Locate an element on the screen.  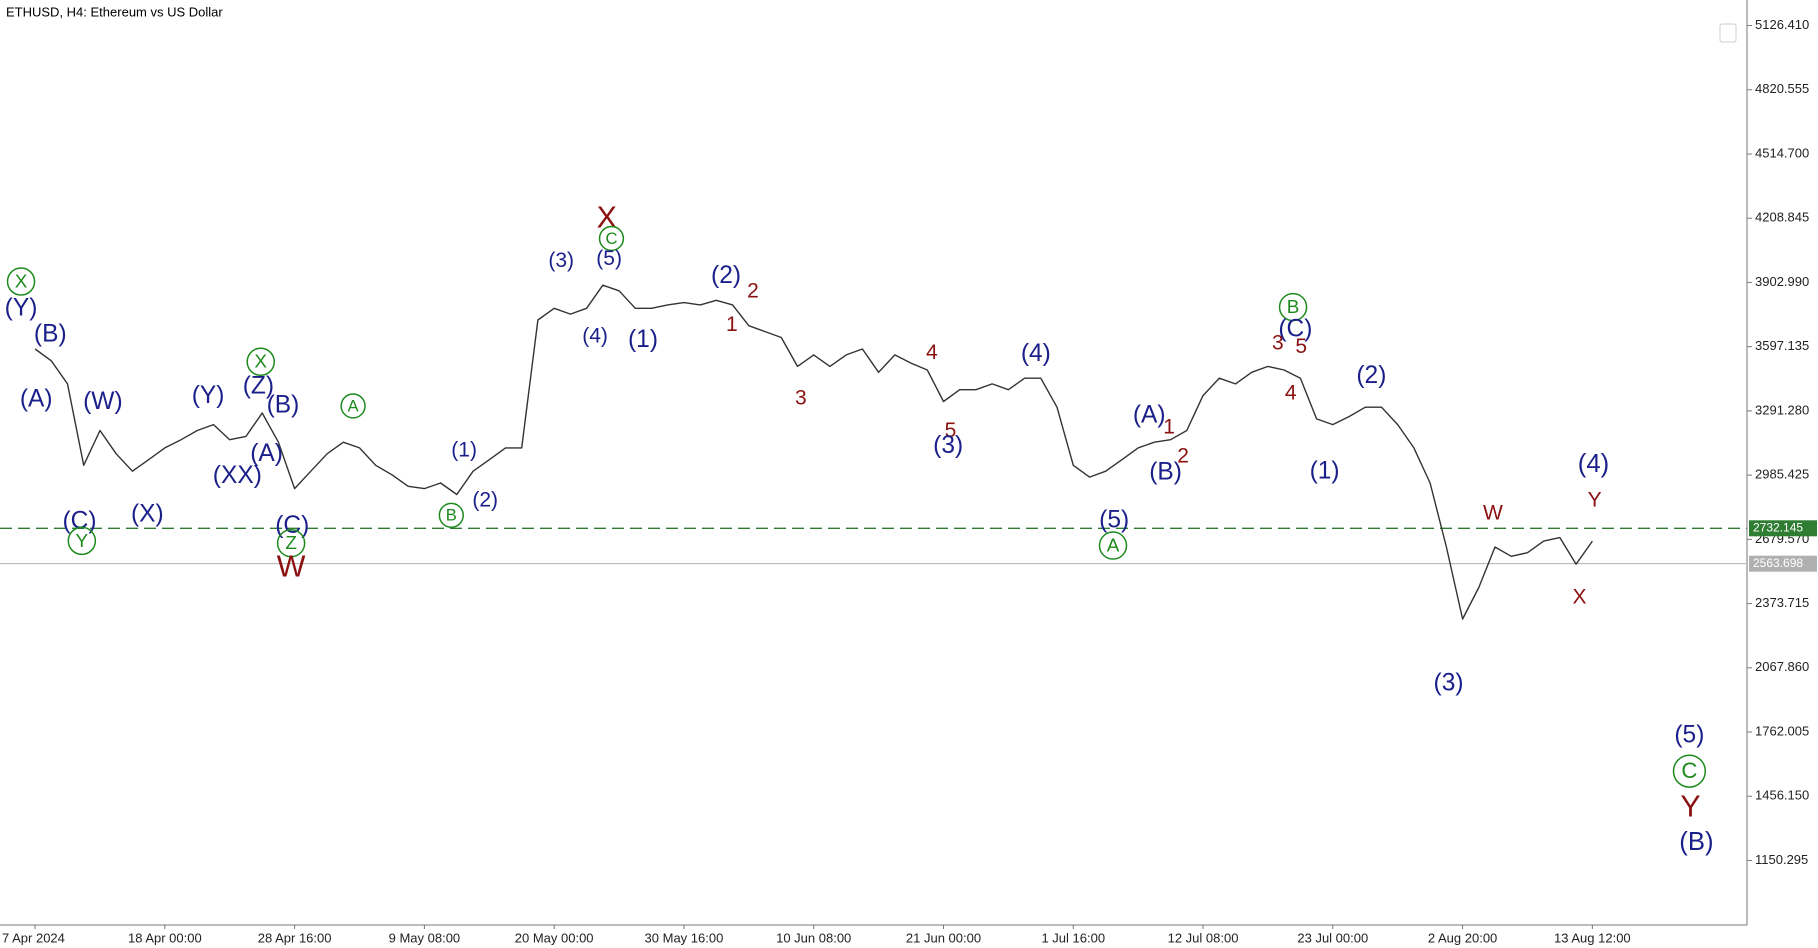
x-tick-label: 7 Apr 2024 is located at coordinates (33, 937).